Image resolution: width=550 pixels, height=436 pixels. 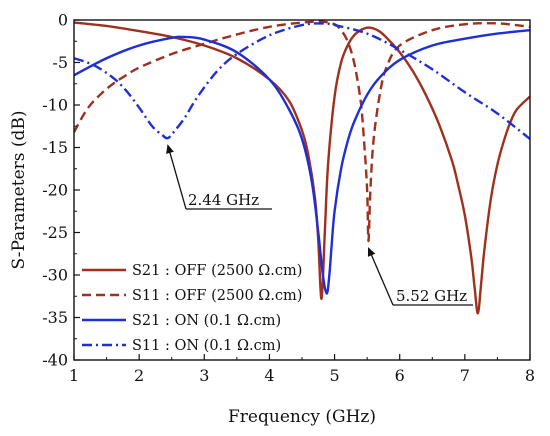 I want to click on x-tick-label: 7, so click(x=465, y=375).